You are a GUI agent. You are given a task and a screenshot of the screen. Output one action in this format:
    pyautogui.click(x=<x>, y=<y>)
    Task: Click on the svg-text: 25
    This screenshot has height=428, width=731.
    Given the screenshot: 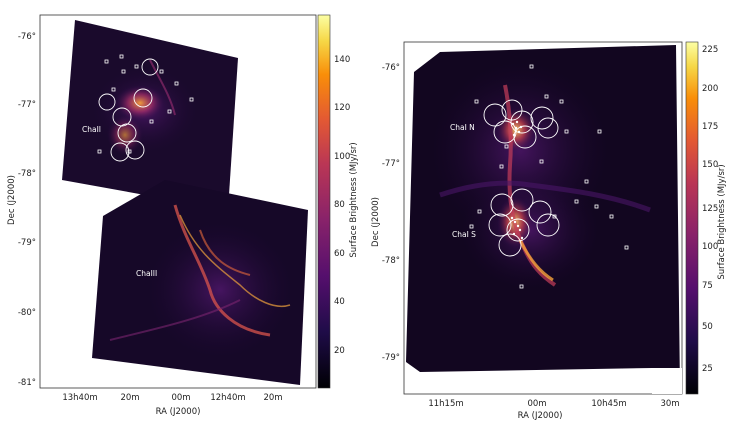 What is the action you would take?
    pyautogui.click(x=707, y=369)
    